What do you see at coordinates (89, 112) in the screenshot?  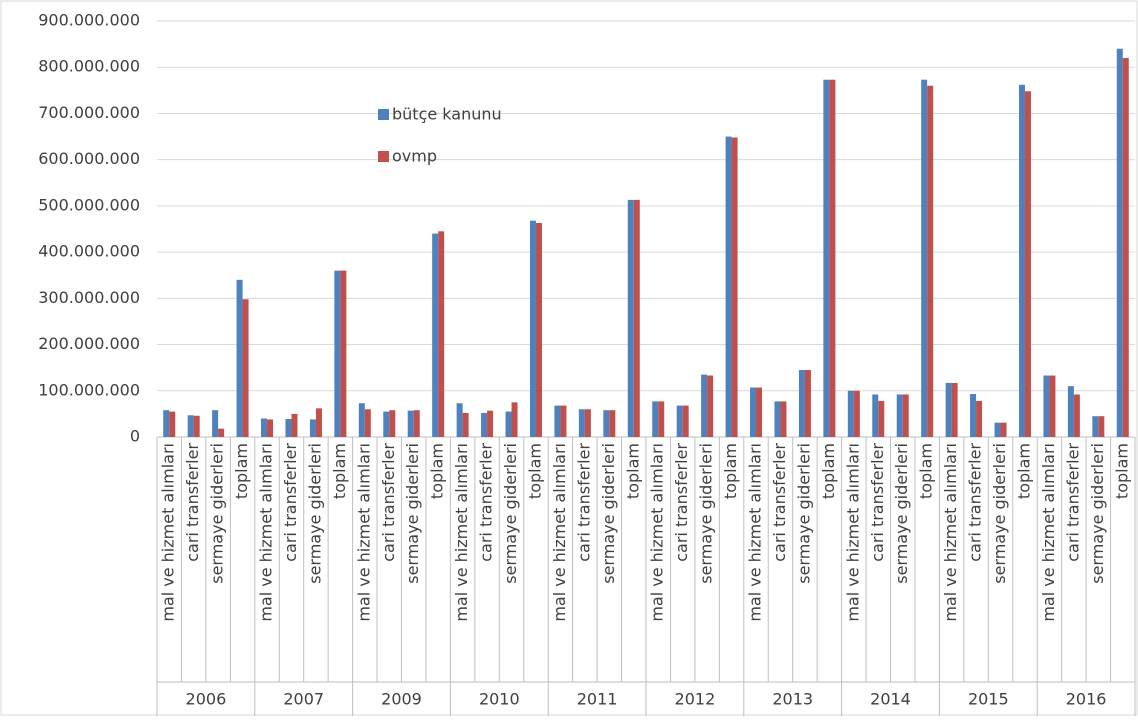 I see `y-tick-label: 700.000.000` at bounding box center [89, 112].